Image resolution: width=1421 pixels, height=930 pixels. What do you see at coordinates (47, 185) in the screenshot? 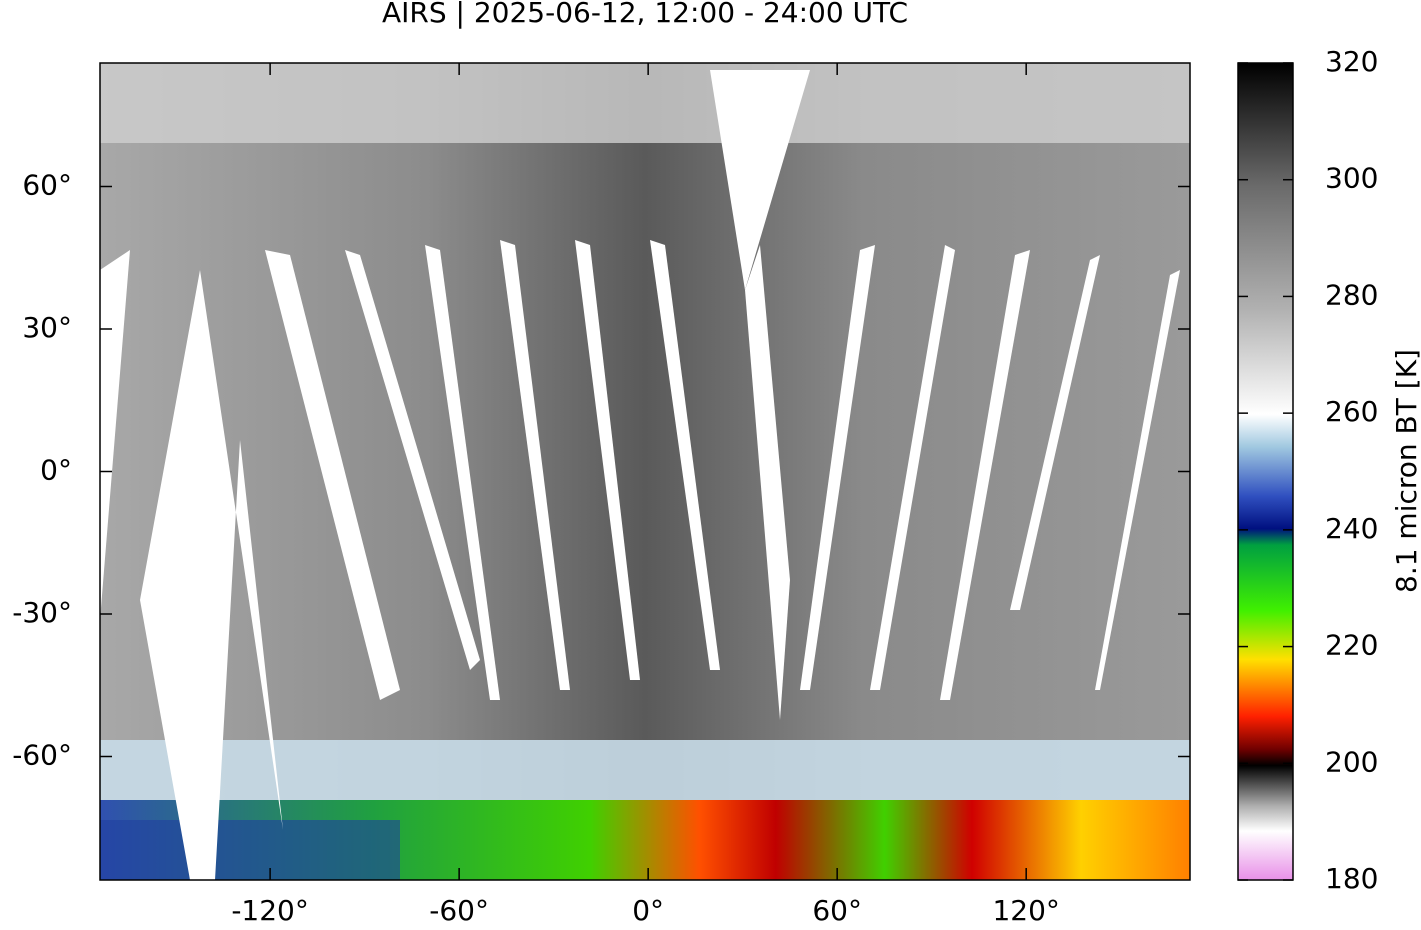
I see `y-tick-label: 60°` at bounding box center [47, 185].